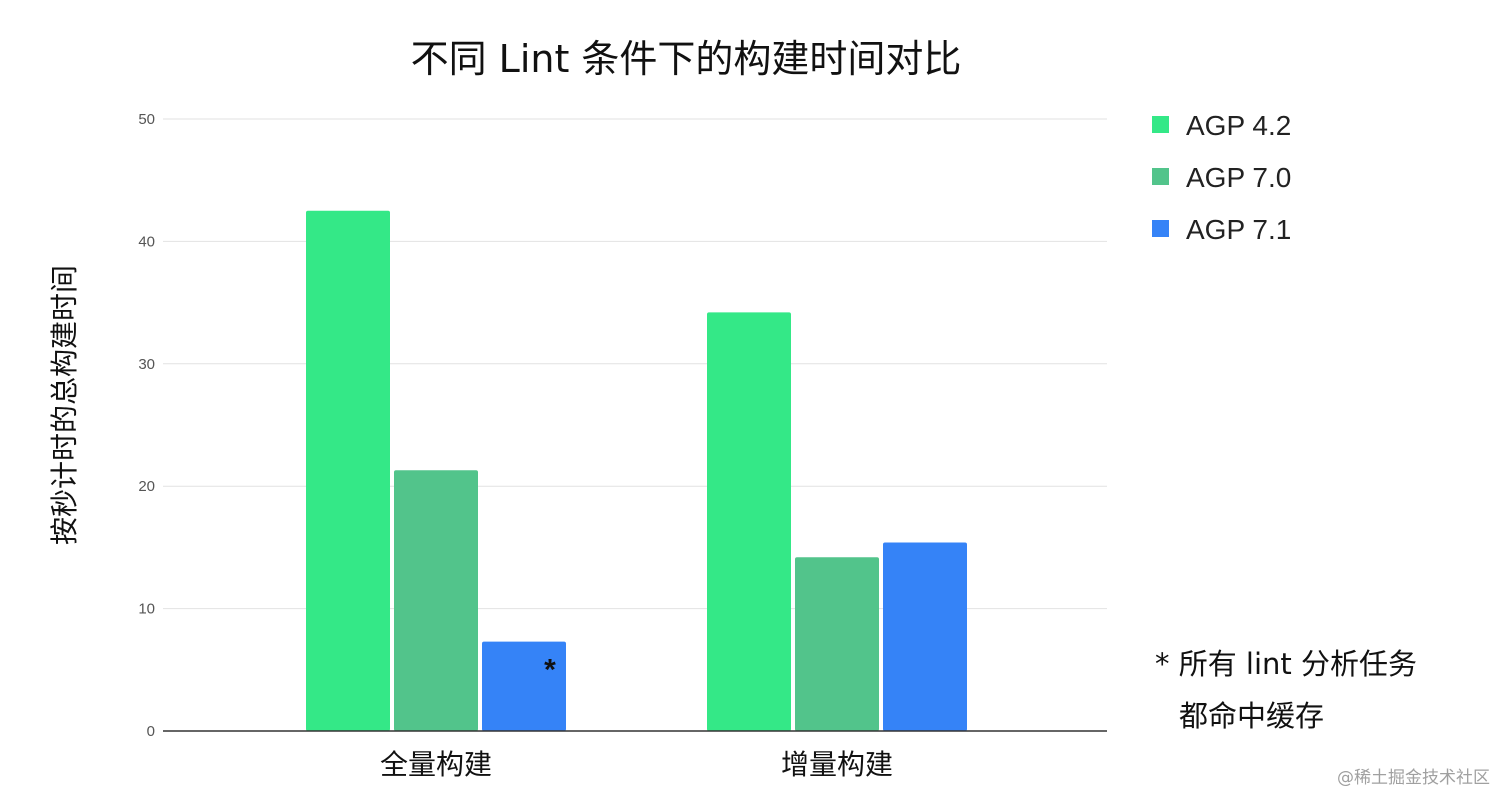 The image size is (1512, 810). Describe the element at coordinates (837, 644) in the screenshot. I see `bar-agp-7.0-1` at that location.